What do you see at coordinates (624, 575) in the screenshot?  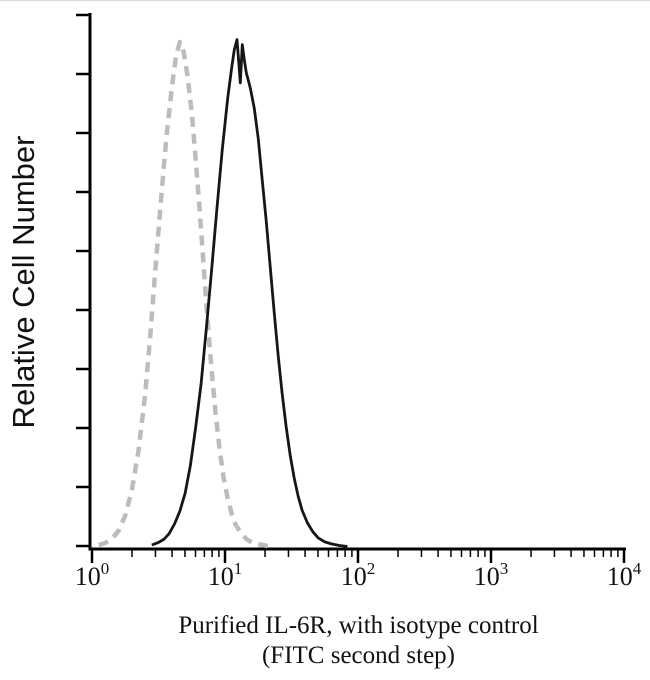 I see `x-tick-label: 10⁴` at bounding box center [624, 575].